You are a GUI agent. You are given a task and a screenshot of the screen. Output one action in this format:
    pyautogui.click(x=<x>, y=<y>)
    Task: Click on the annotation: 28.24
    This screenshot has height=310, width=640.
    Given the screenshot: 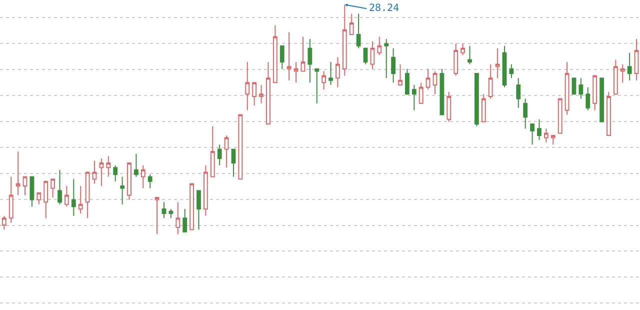 What is the action you would take?
    pyautogui.click(x=384, y=8)
    